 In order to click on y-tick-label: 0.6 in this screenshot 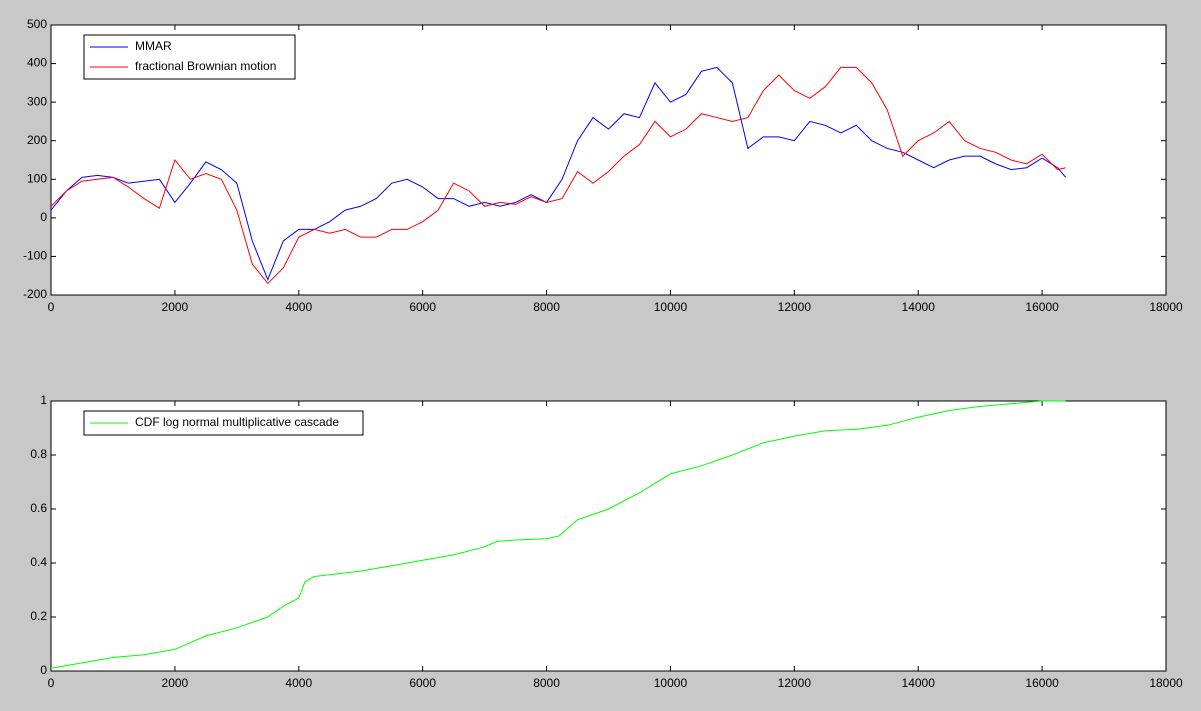, I will do `click(38, 508)`.